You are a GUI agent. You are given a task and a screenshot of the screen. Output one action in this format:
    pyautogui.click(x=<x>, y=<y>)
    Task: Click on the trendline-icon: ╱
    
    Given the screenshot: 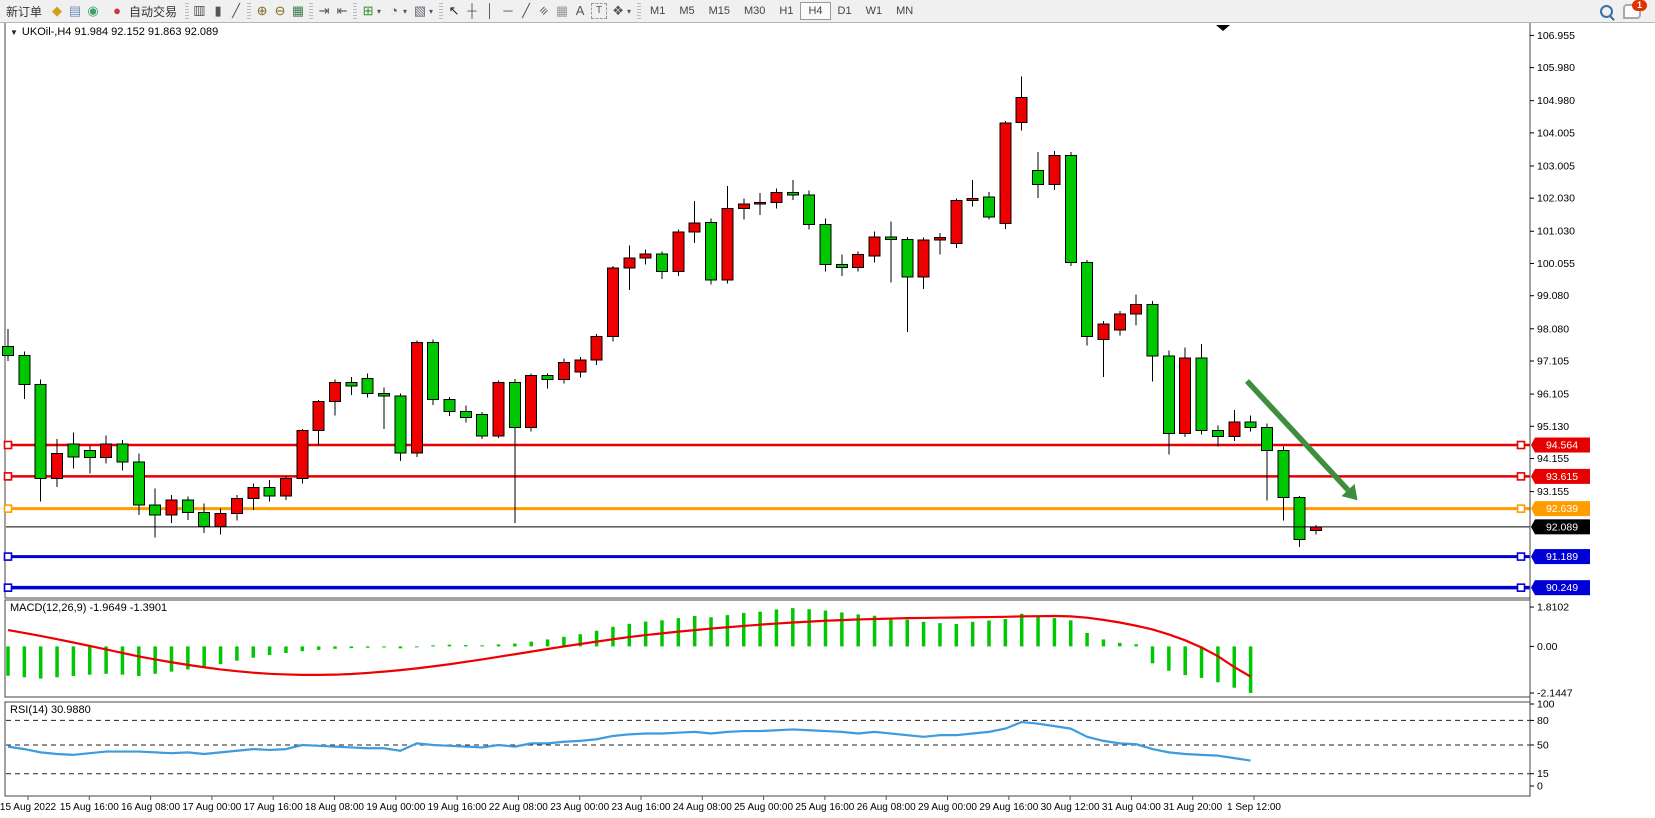 What is the action you would take?
    pyautogui.click(x=526, y=10)
    